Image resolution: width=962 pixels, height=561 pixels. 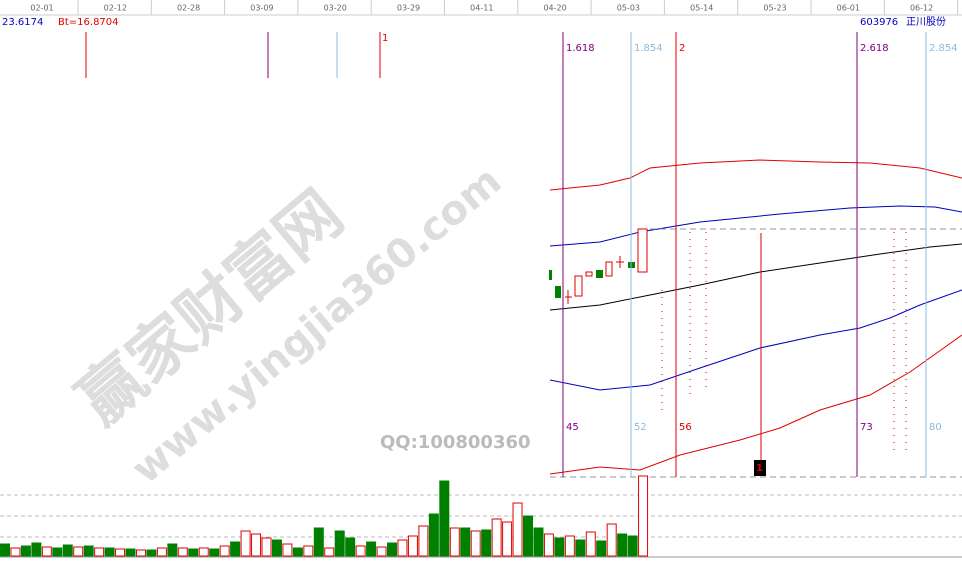 What do you see at coordinates (115, 8) in the screenshot?
I see `date-label: 02-12` at bounding box center [115, 8].